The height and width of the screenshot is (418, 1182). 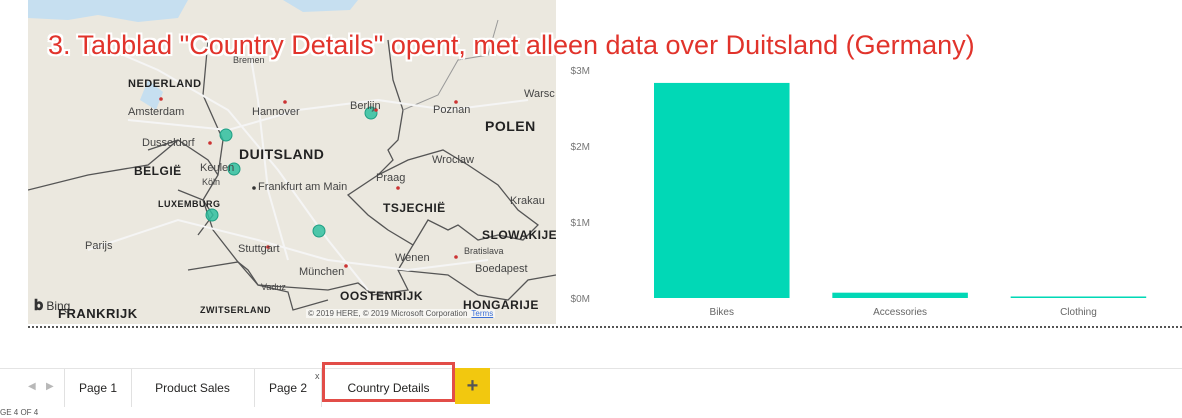 I want to click on map-label-wroclaw: Wroclaw, so click(x=453, y=160).